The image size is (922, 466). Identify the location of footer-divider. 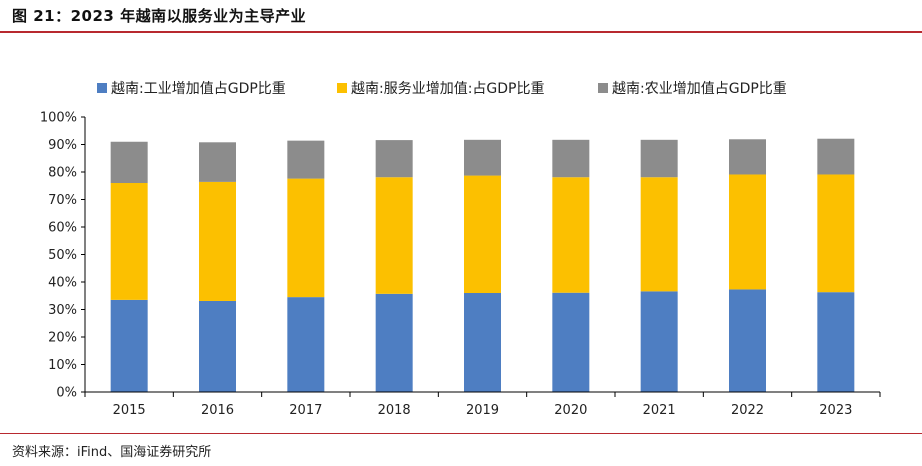
(461, 433).